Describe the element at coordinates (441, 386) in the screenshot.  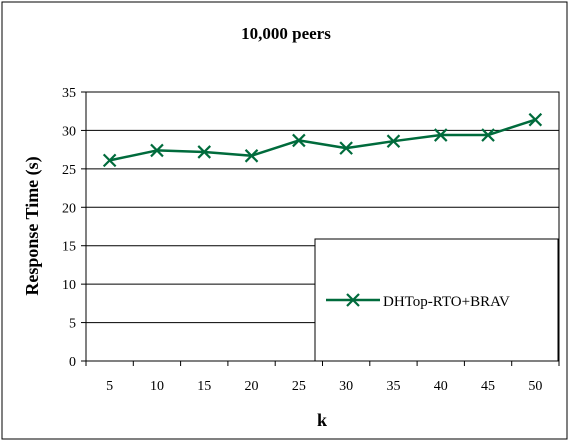
I see `x-tick-label: 40` at that location.